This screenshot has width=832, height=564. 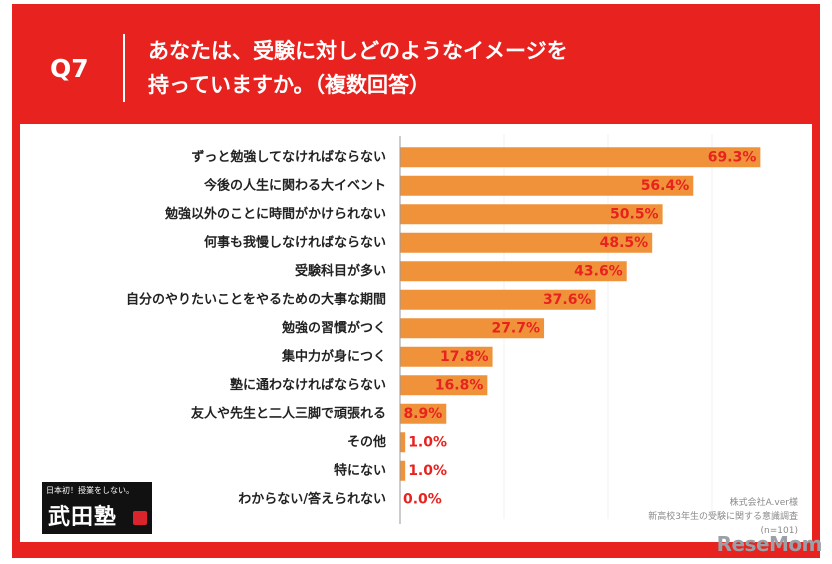 What do you see at coordinates (256, 299) in the screenshot?
I see `category-label: 自分のやりたいことをやるための大事な期間` at bounding box center [256, 299].